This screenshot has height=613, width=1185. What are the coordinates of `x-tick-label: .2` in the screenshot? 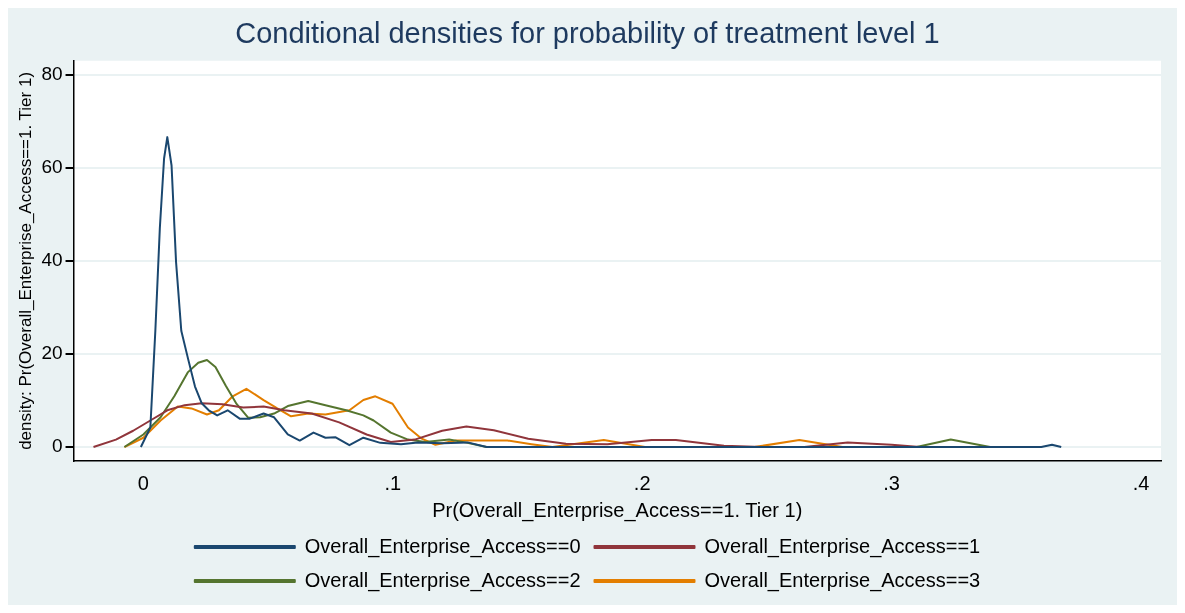 It's located at (642, 482).